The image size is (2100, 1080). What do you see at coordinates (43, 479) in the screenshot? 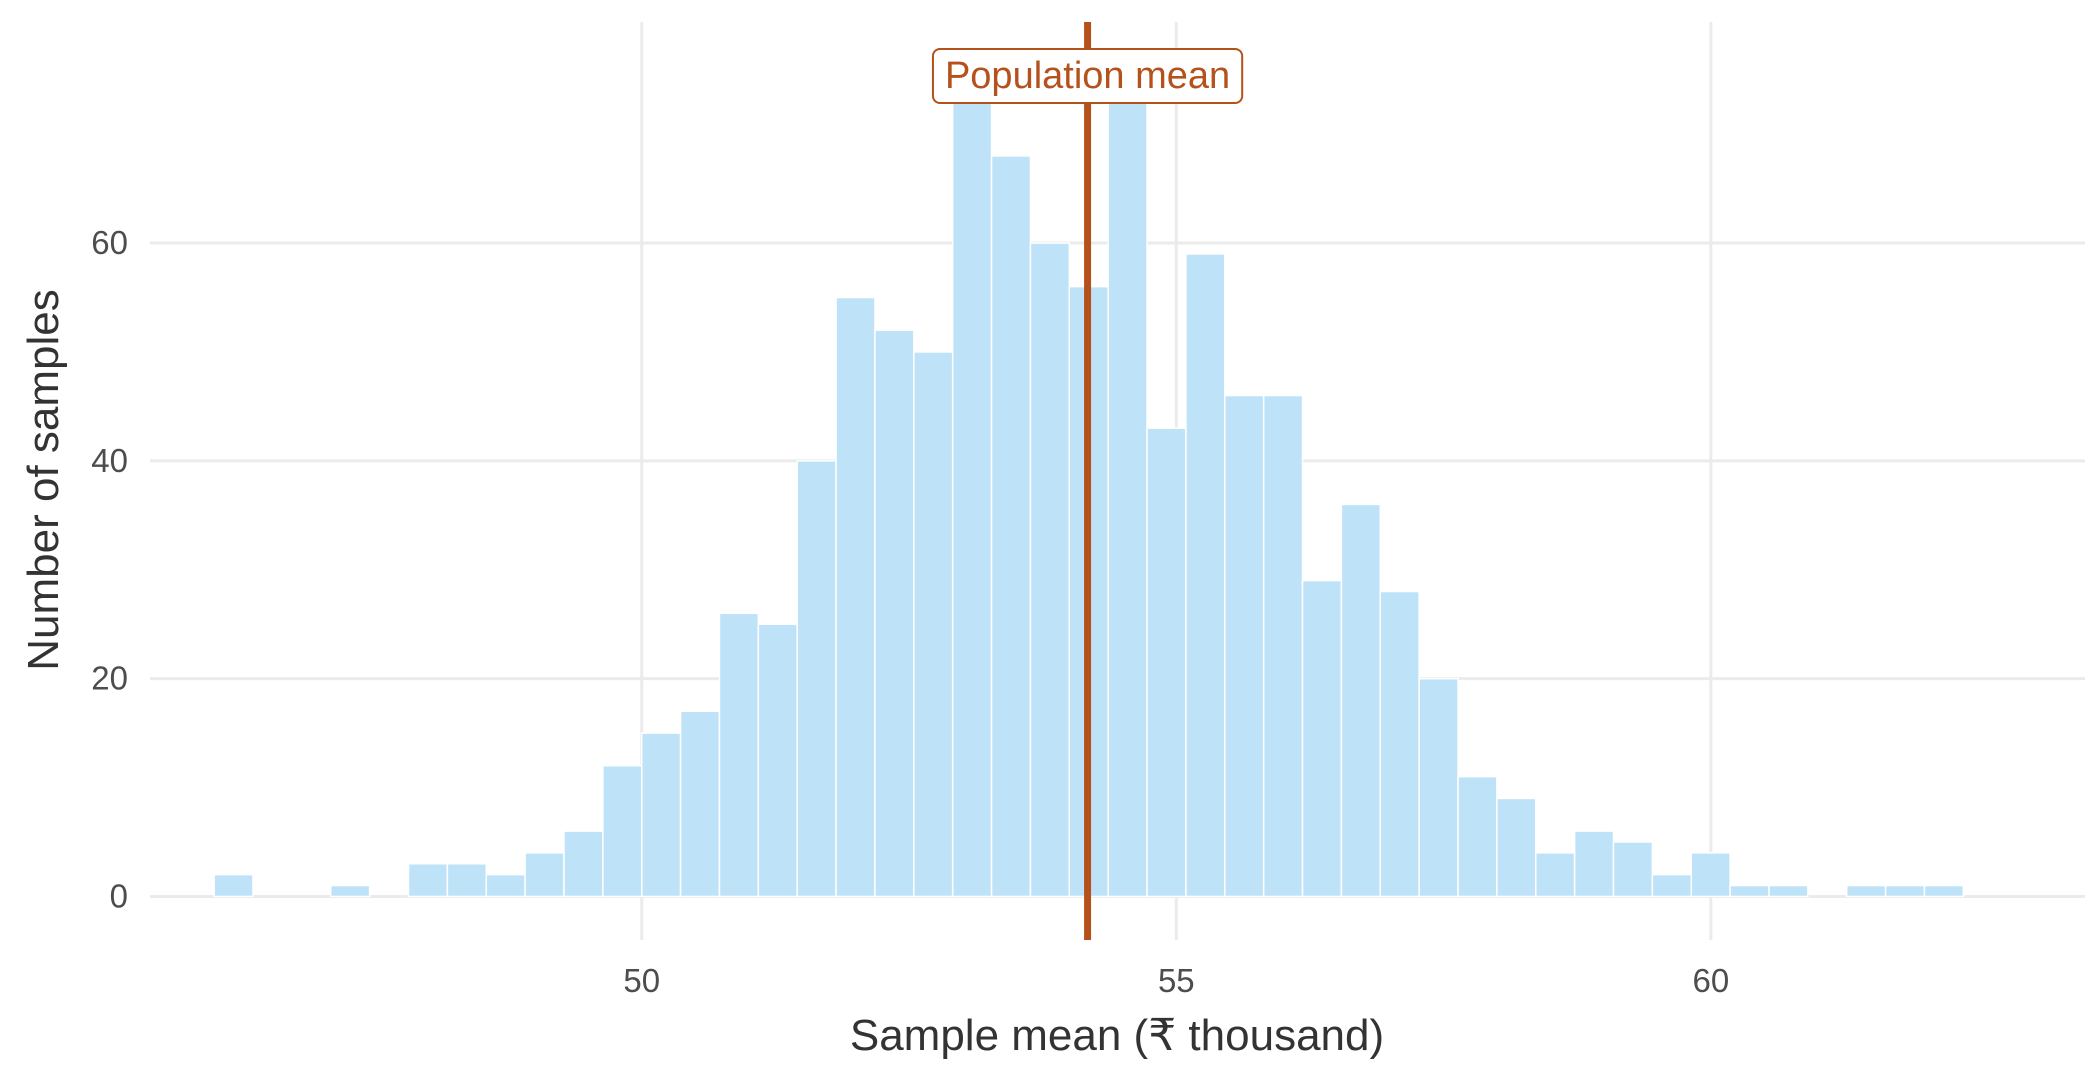
I see `y-axis-title: Number of samples` at bounding box center [43, 479].